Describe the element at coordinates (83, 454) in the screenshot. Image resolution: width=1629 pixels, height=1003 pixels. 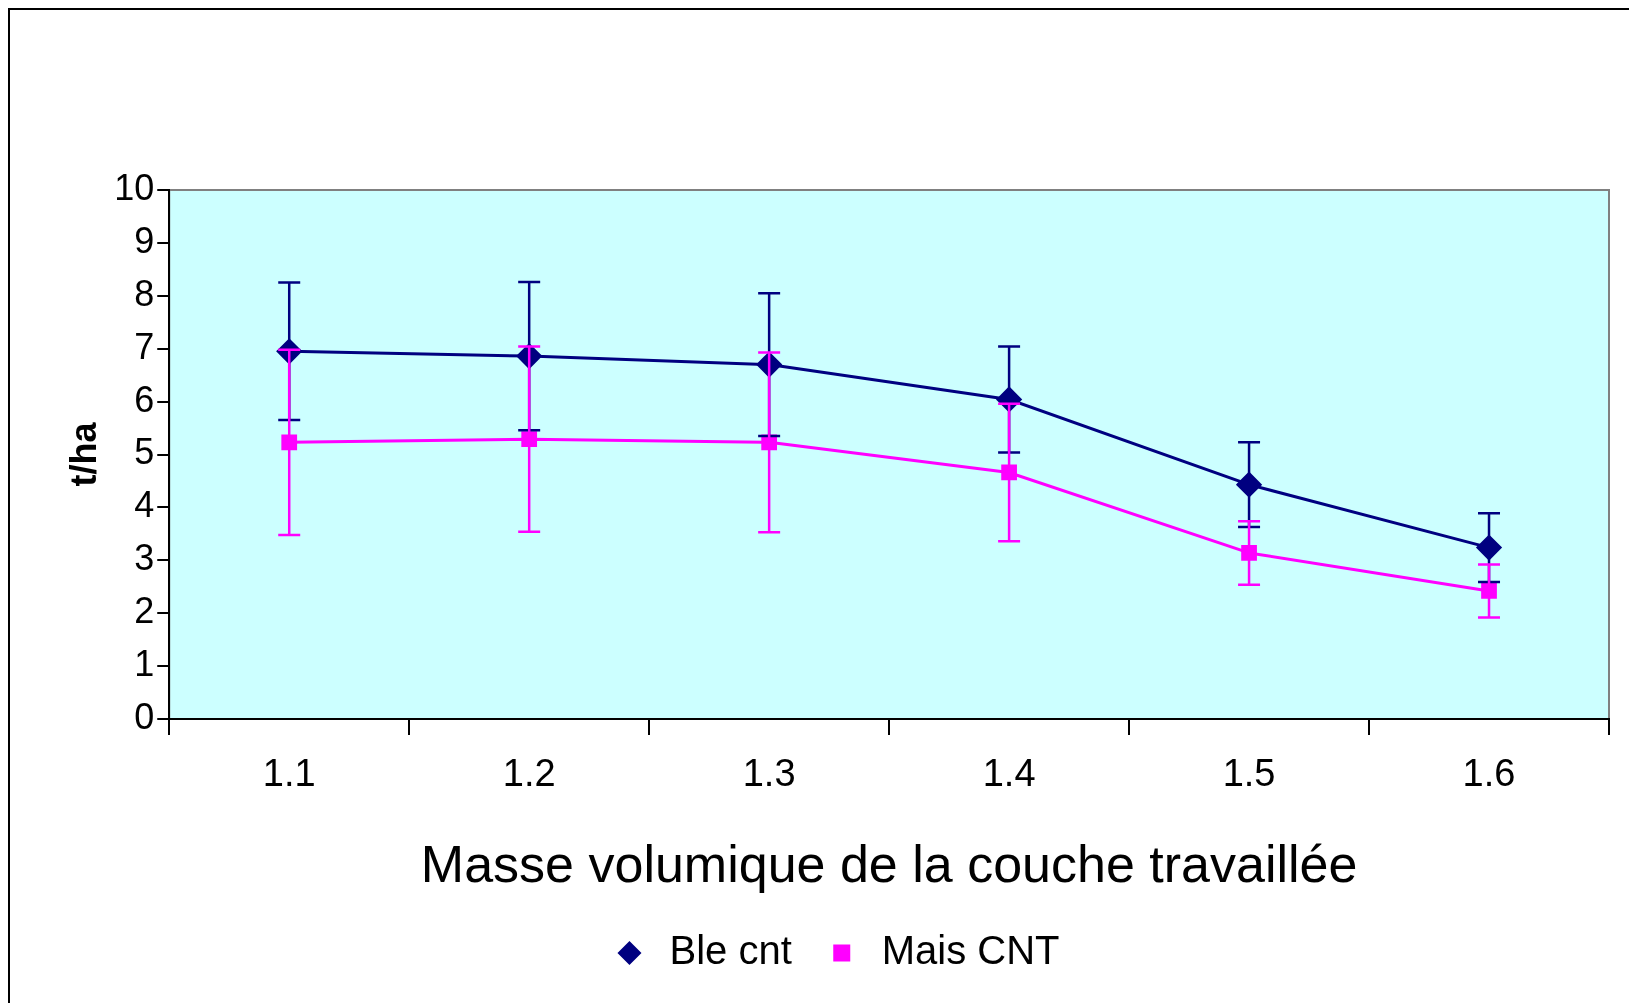
I see `y-axis-title: t/ha` at that location.